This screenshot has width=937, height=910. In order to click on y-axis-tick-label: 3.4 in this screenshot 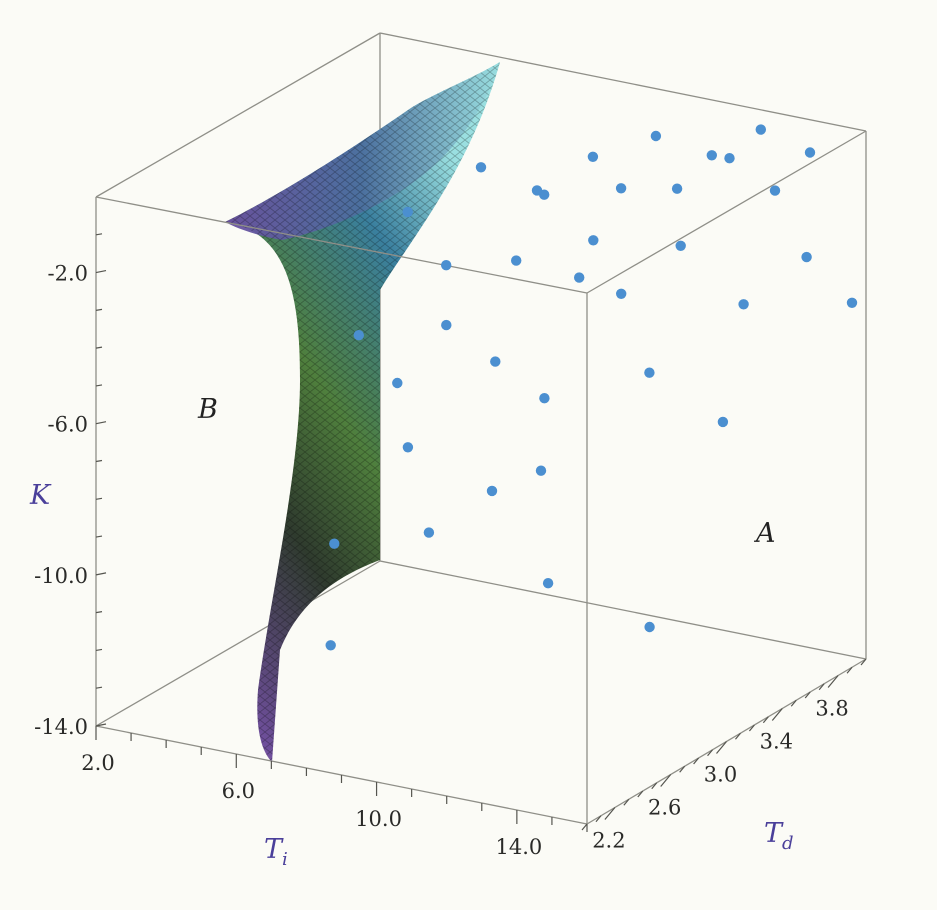, I will do `click(776, 742)`.